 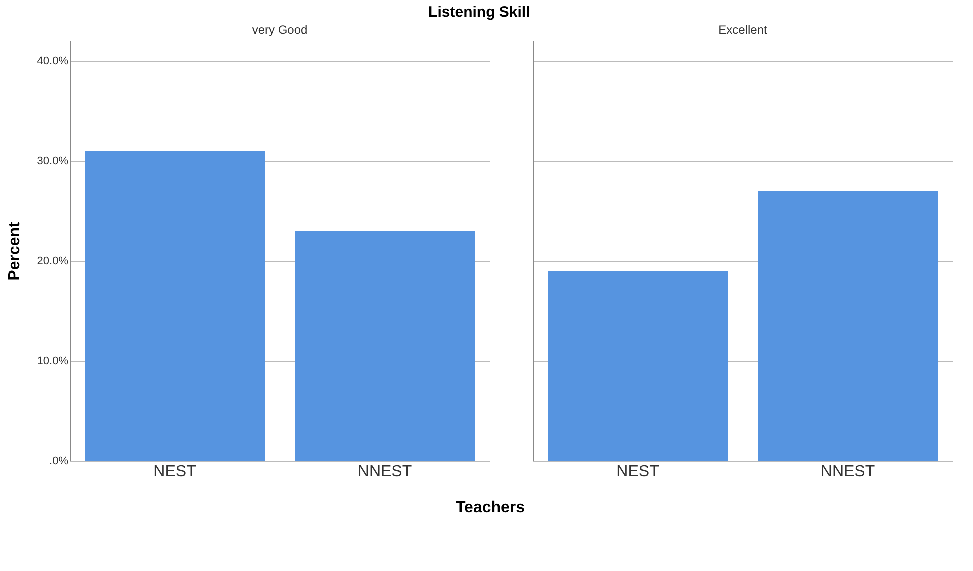 What do you see at coordinates (53, 62) in the screenshot?
I see `y-tick-label: 40.0%` at bounding box center [53, 62].